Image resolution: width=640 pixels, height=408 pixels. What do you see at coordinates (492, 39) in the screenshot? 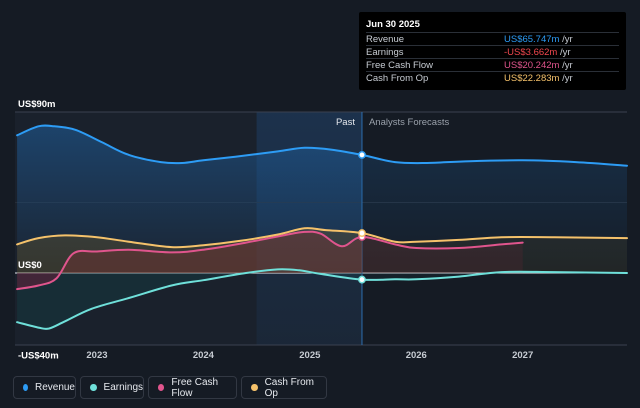
I see `tooltip-row-revenue: Revenue US$65.747m /yr` at bounding box center [492, 39].